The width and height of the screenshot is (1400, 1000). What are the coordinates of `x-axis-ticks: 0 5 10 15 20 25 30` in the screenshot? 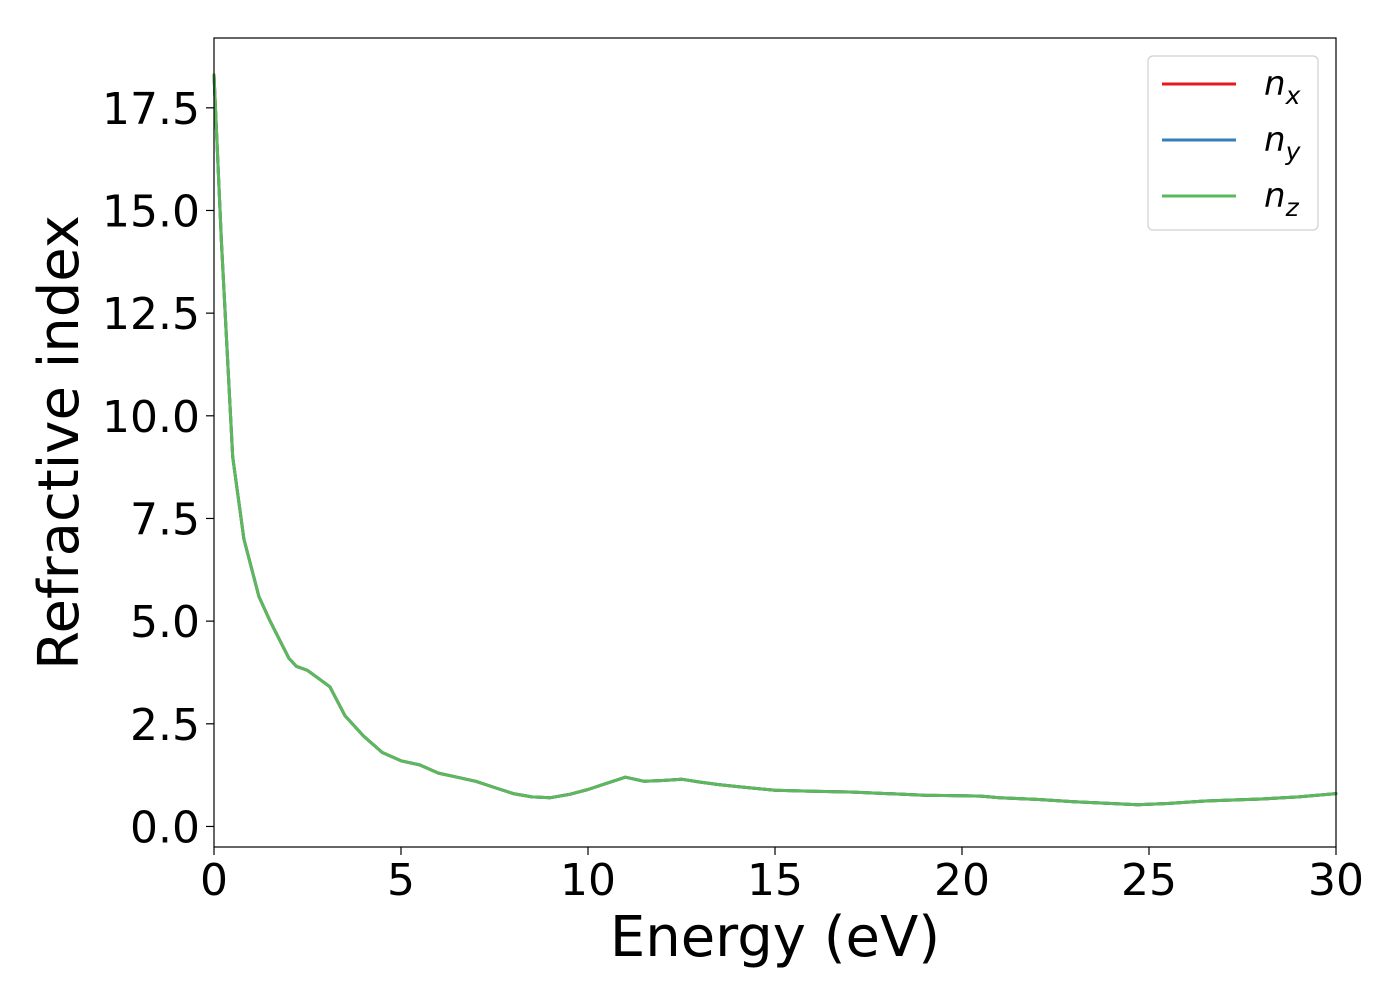 It's located at (782, 876).